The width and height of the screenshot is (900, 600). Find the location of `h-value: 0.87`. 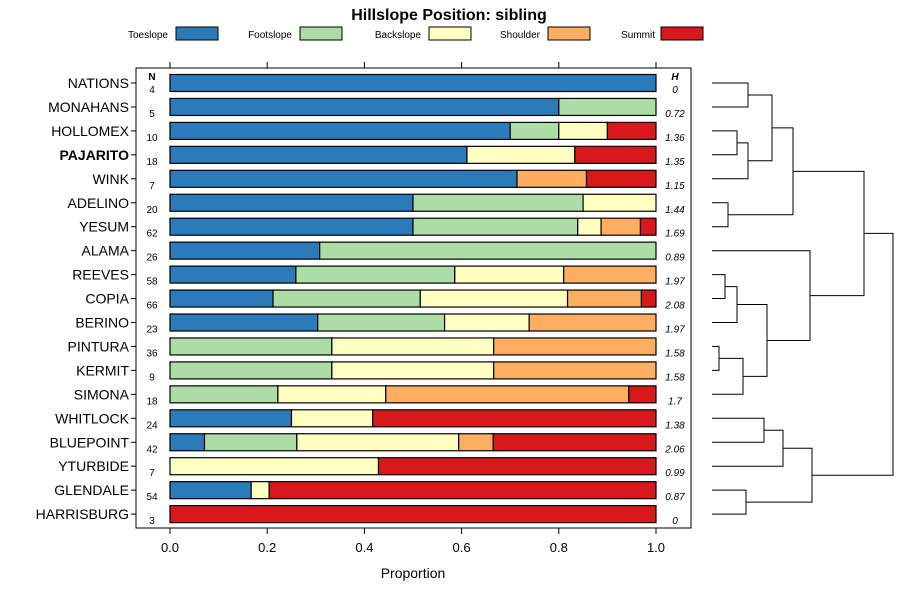

h-value: 0.87 is located at coordinates (675, 497).